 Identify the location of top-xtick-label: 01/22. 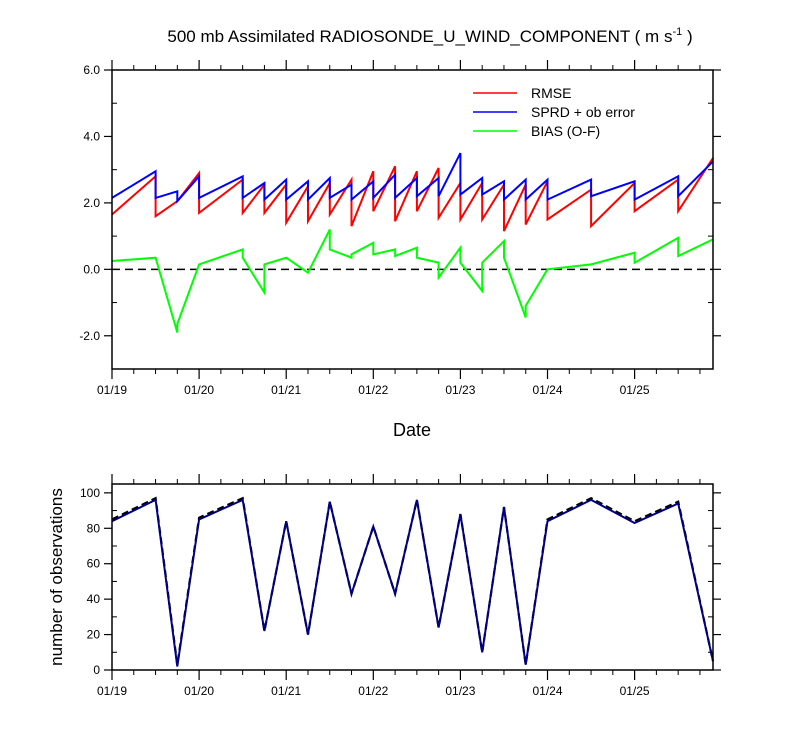
(373, 390).